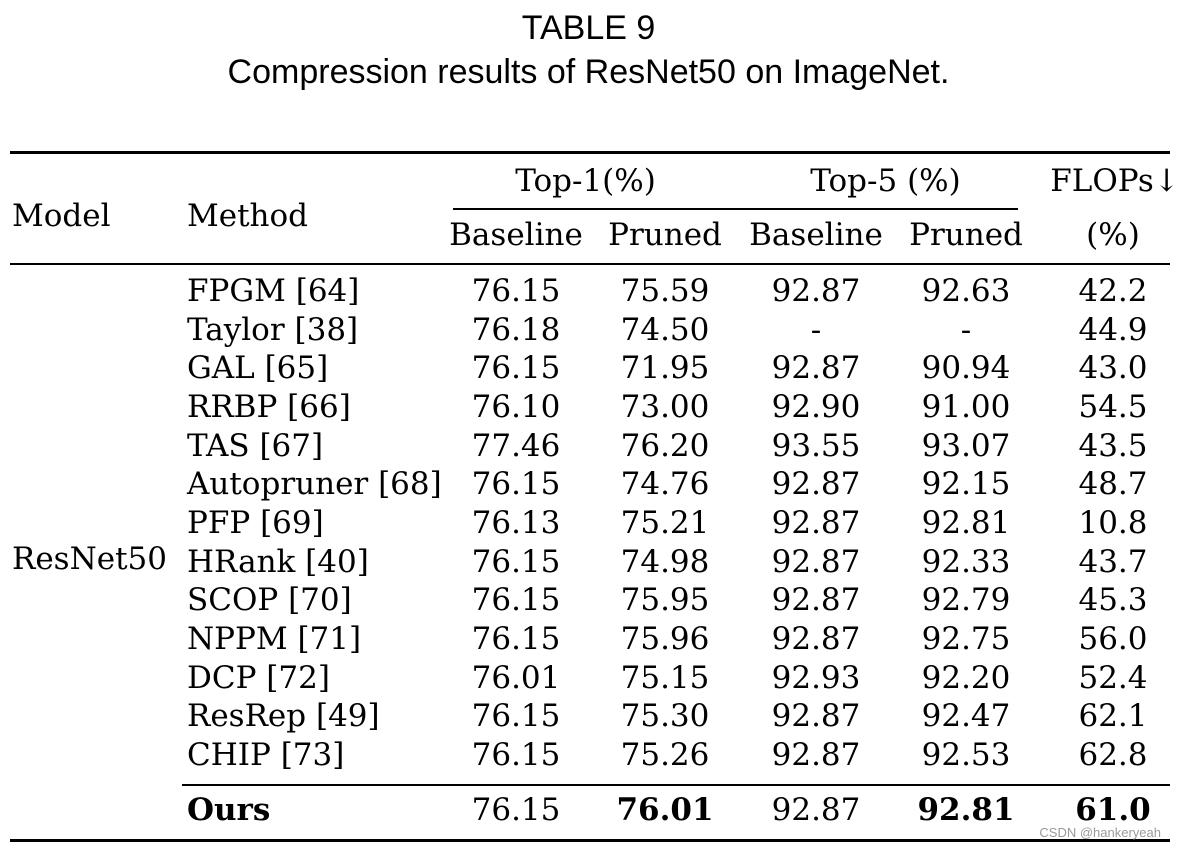 The width and height of the screenshot is (1177, 850). What do you see at coordinates (665, 562) in the screenshot?
I see `row-top1-pruned: 74.98` at bounding box center [665, 562].